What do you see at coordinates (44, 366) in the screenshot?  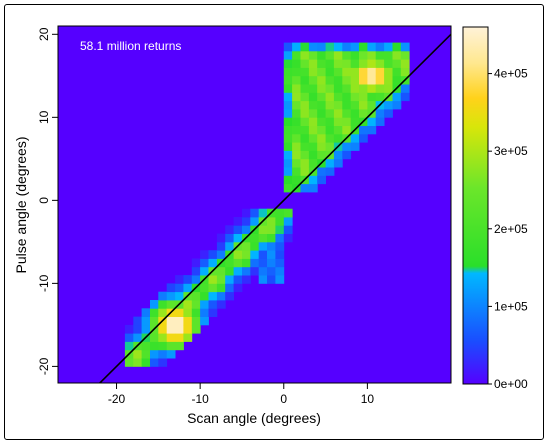 I see `y-tick-label: -20` at bounding box center [44, 366].